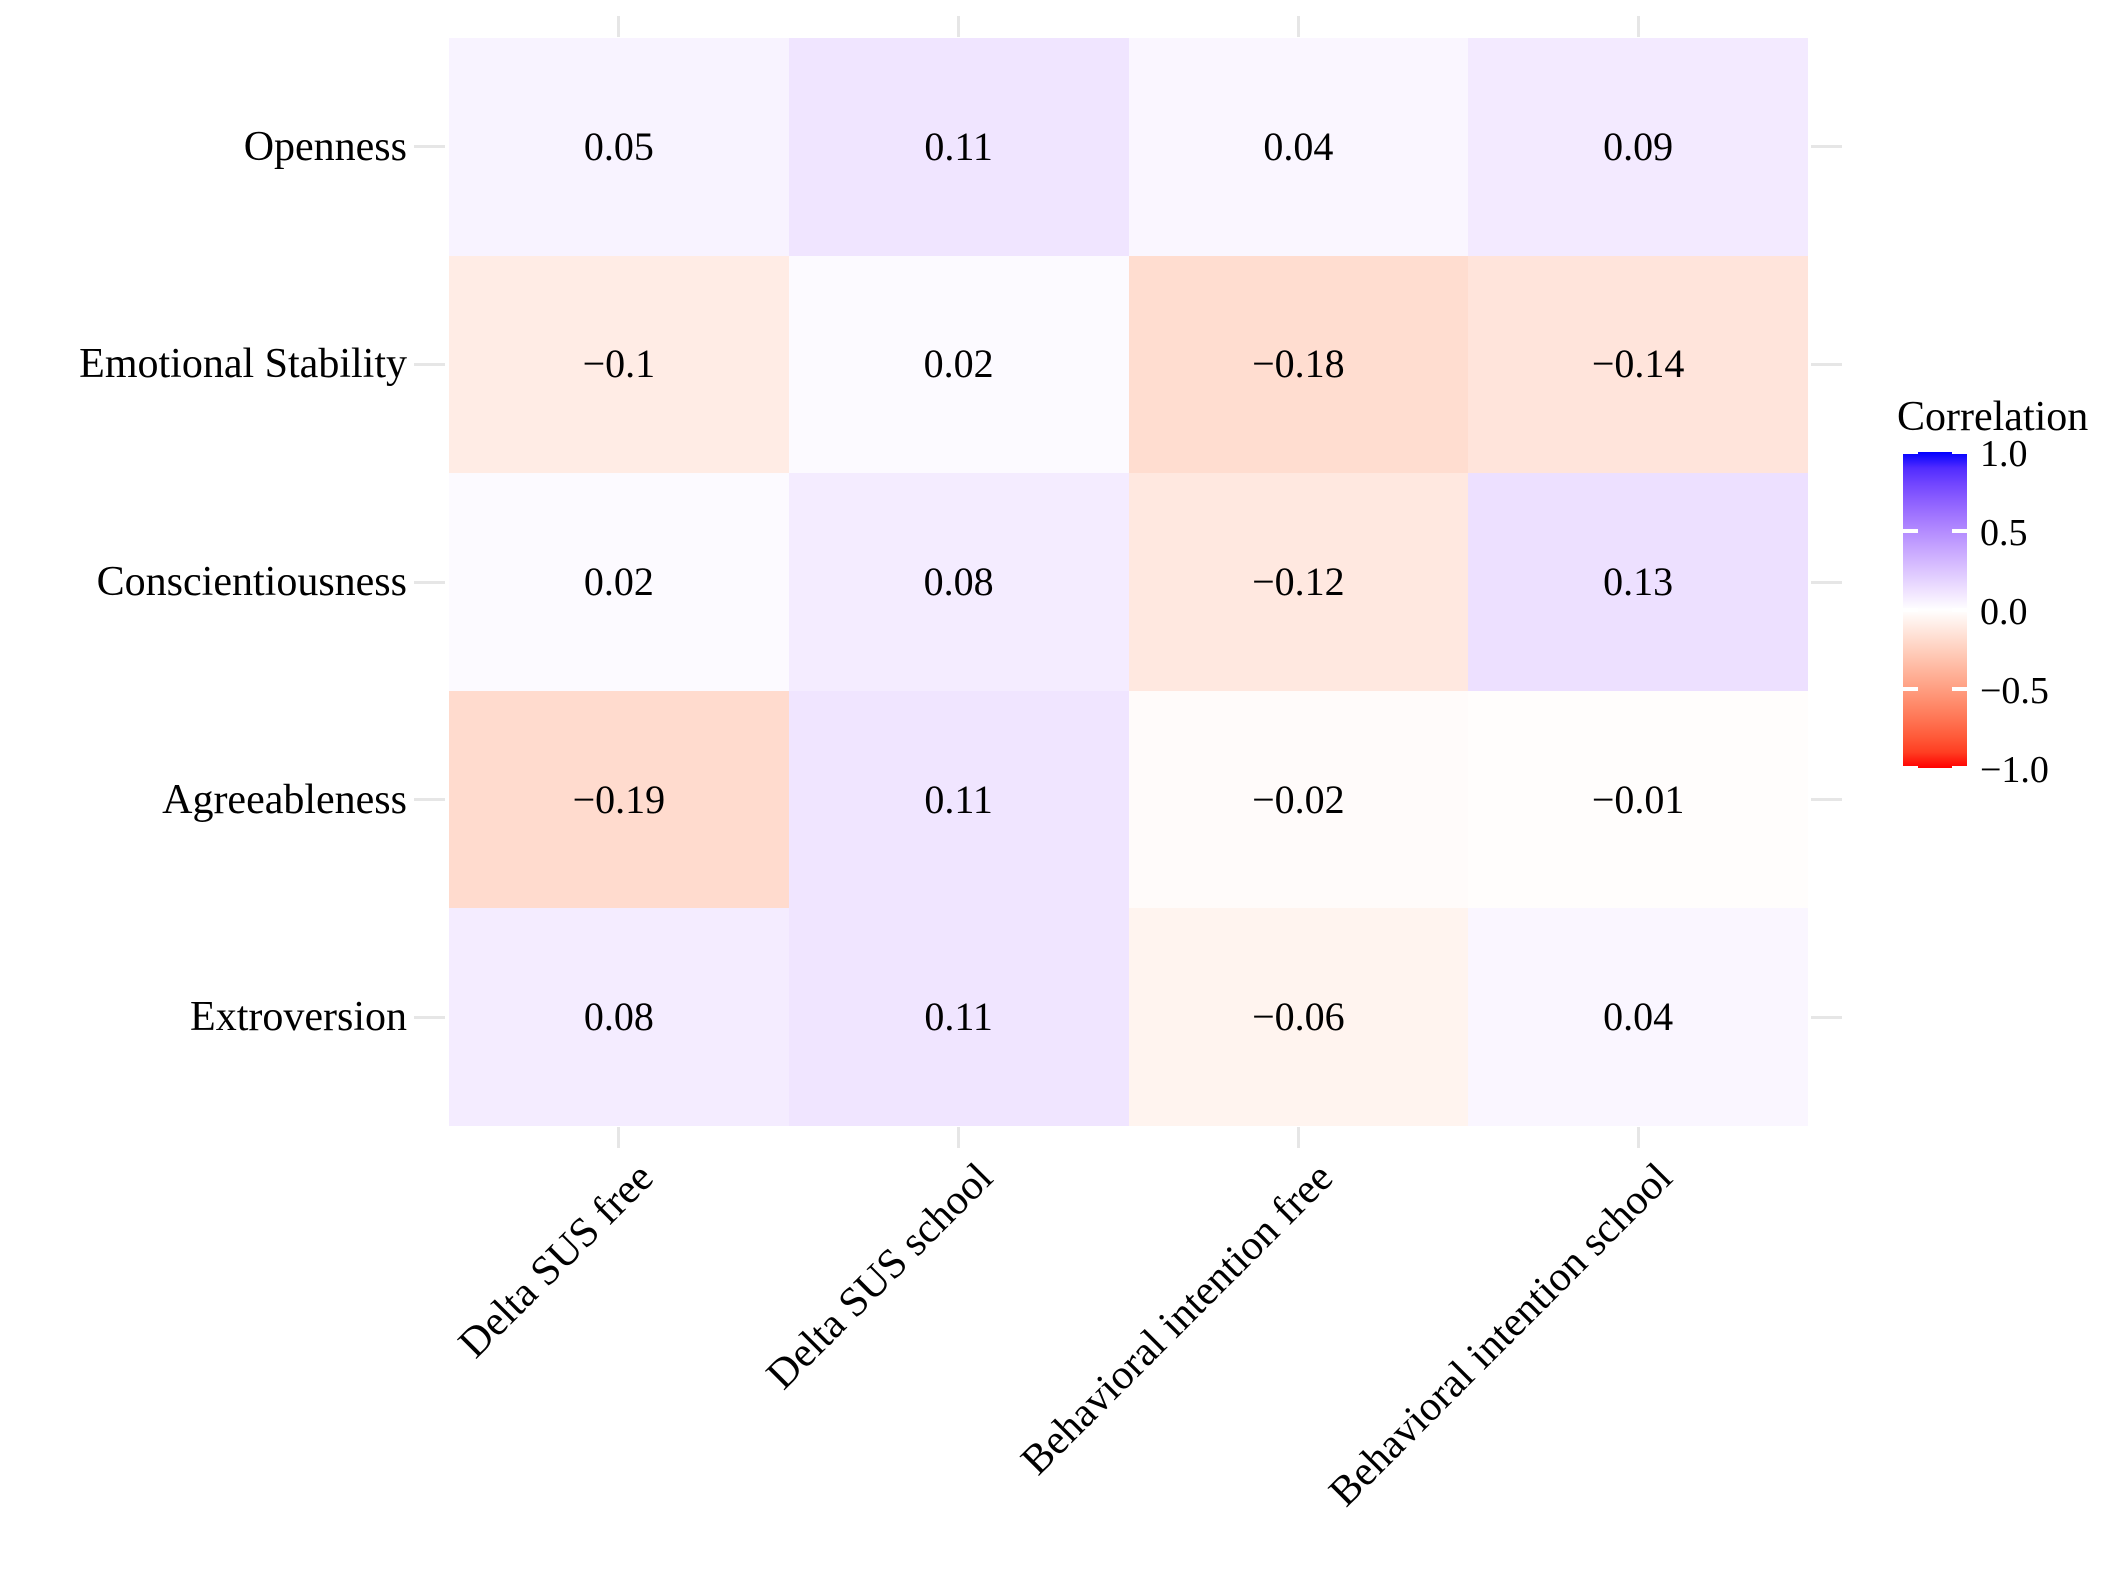  I want to click on heatmap-cell: −0.06, so click(1298, 1017).